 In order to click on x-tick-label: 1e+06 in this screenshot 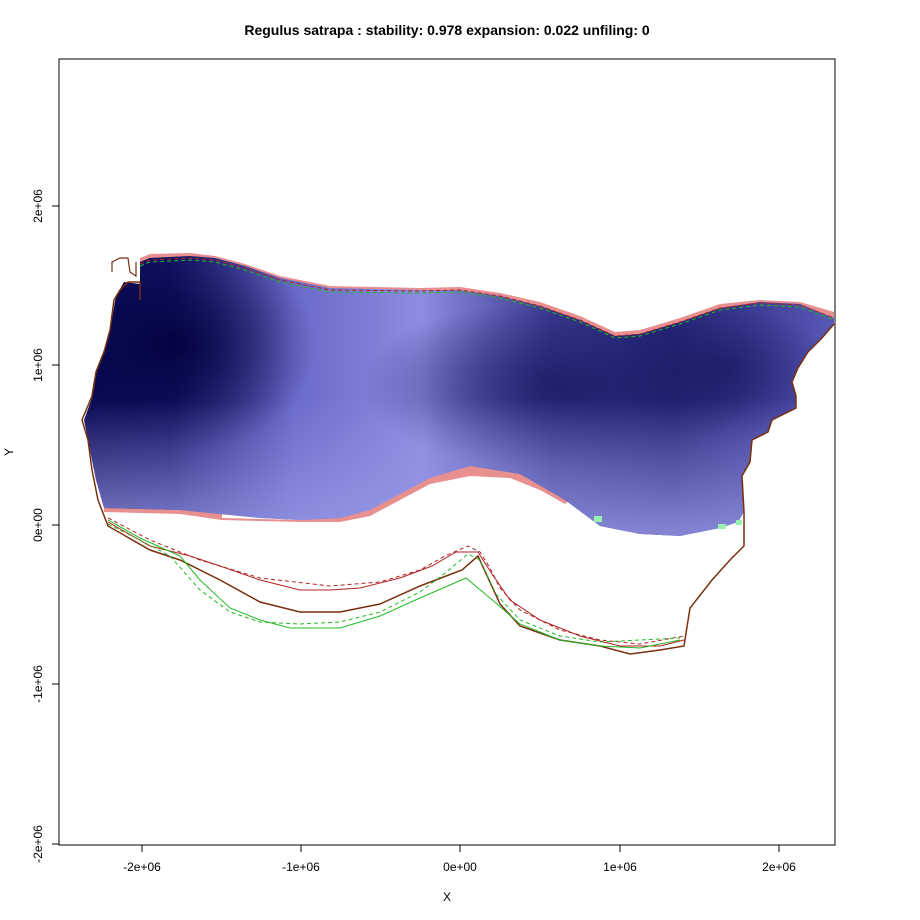, I will do `click(620, 867)`.